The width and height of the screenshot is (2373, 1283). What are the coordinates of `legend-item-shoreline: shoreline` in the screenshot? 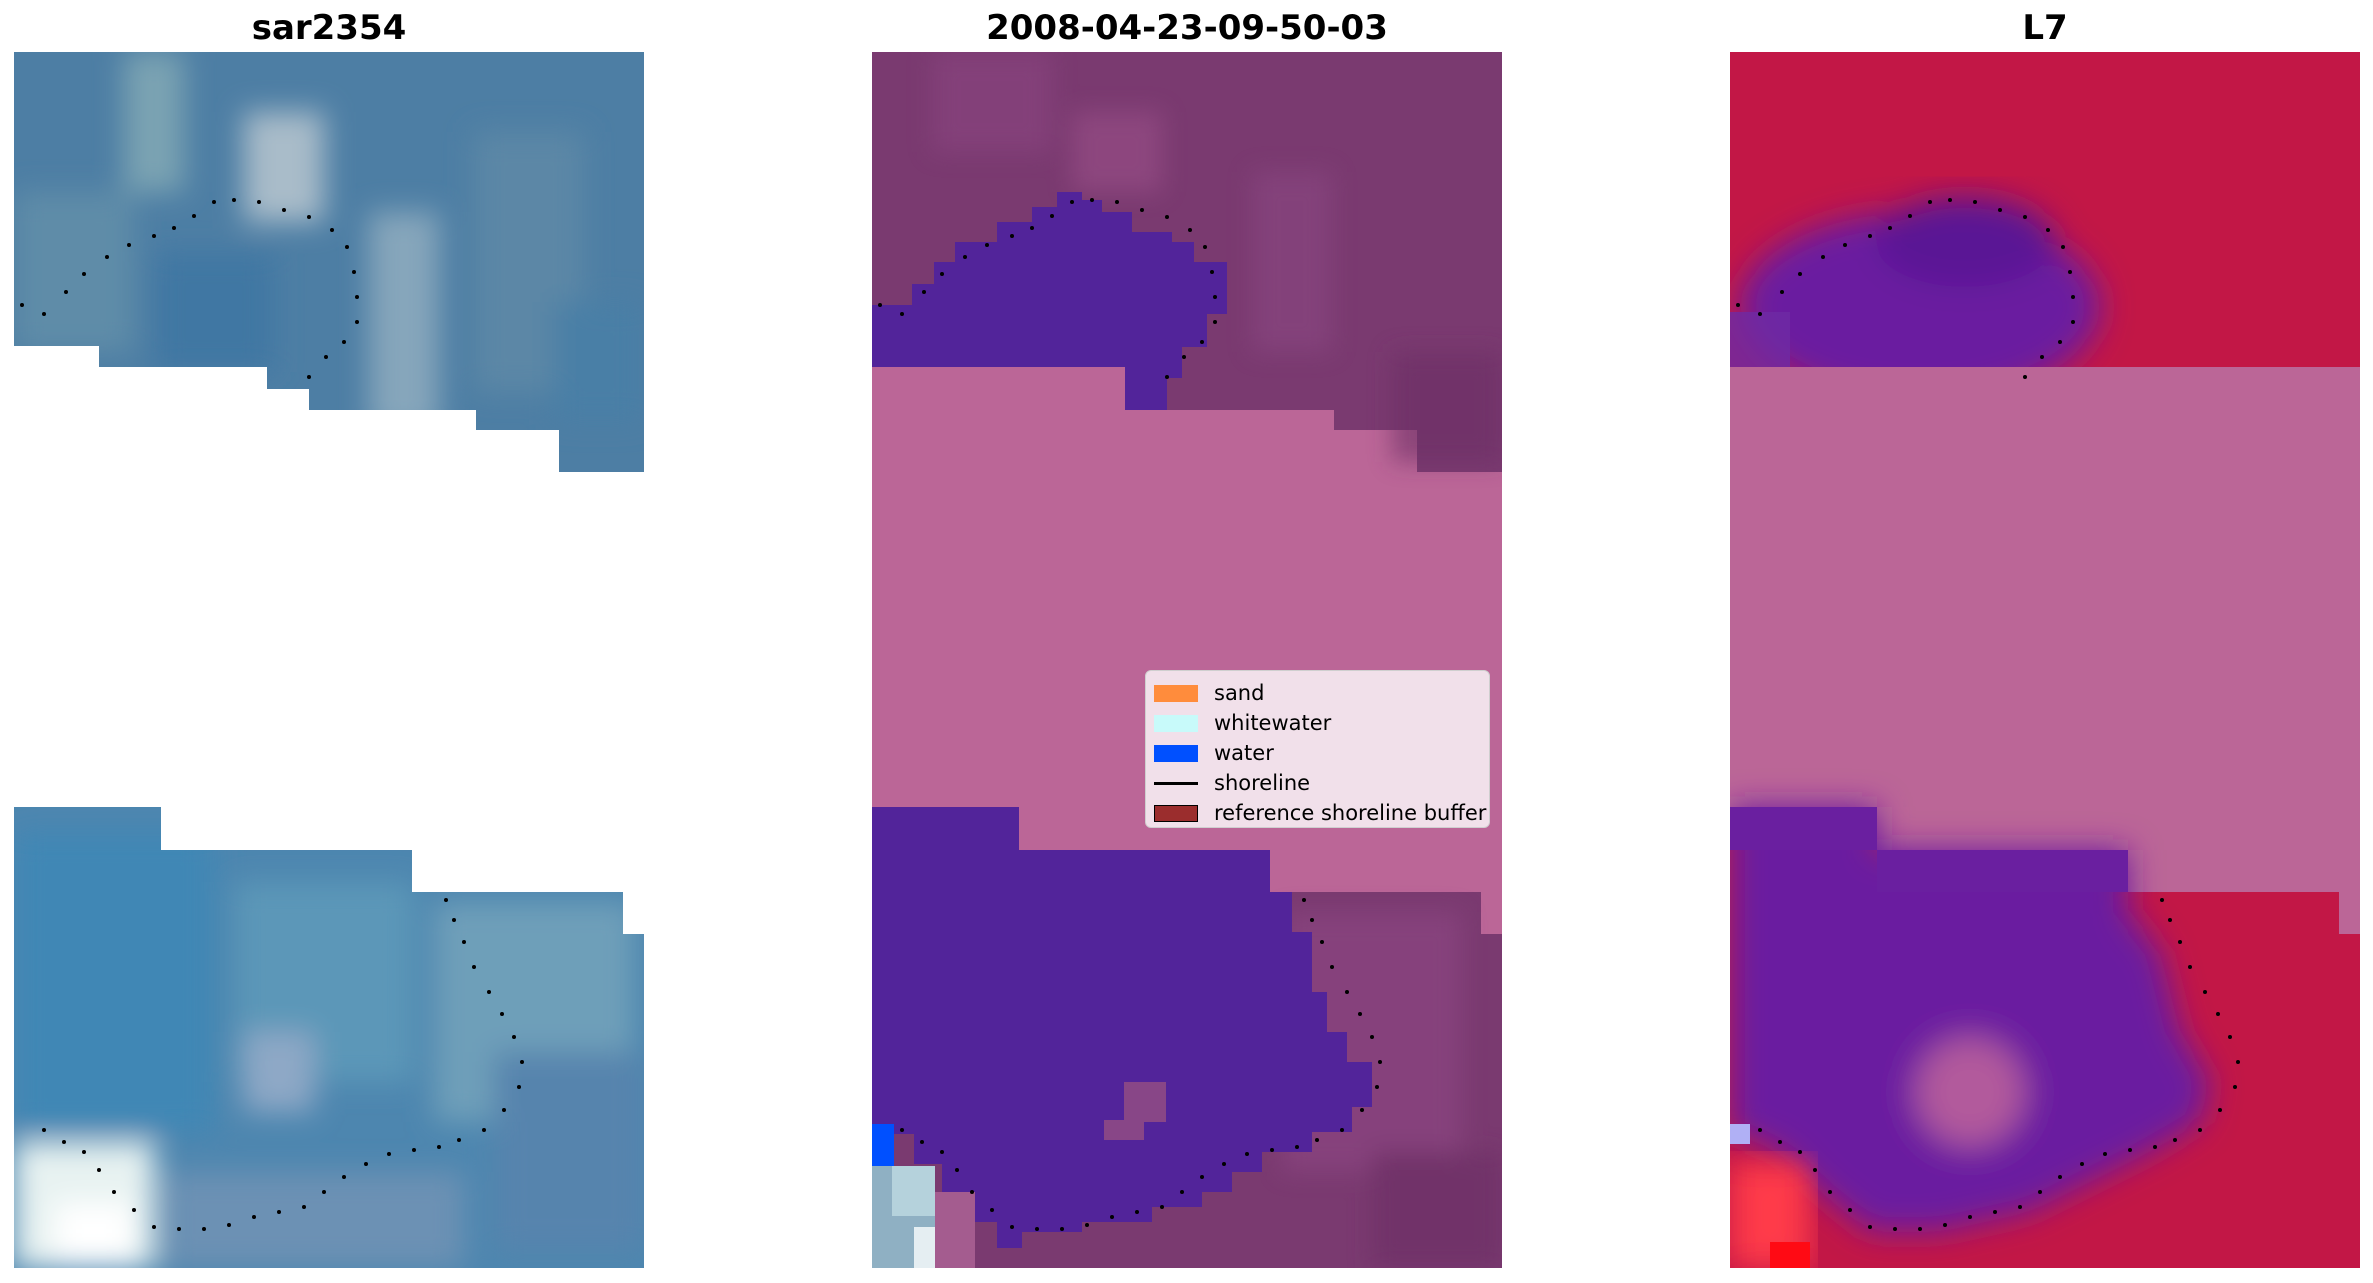 It's located at (1232, 783).